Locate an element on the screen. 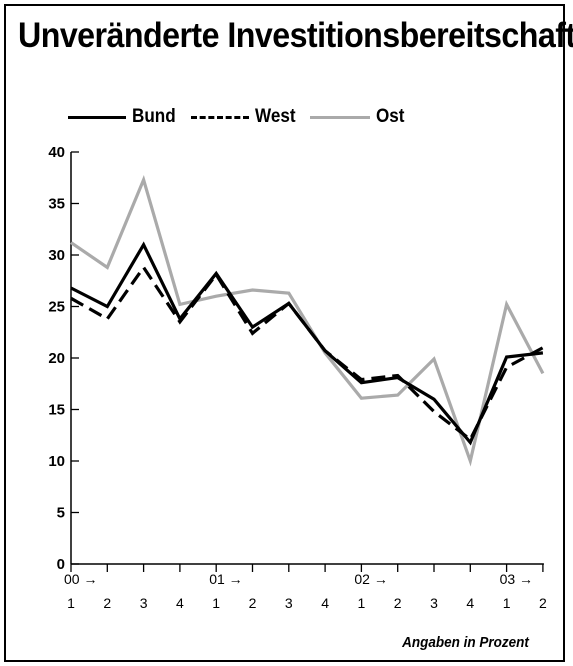 The width and height of the screenshot is (573, 666). y-tick-label: 40 is located at coordinates (56, 152).